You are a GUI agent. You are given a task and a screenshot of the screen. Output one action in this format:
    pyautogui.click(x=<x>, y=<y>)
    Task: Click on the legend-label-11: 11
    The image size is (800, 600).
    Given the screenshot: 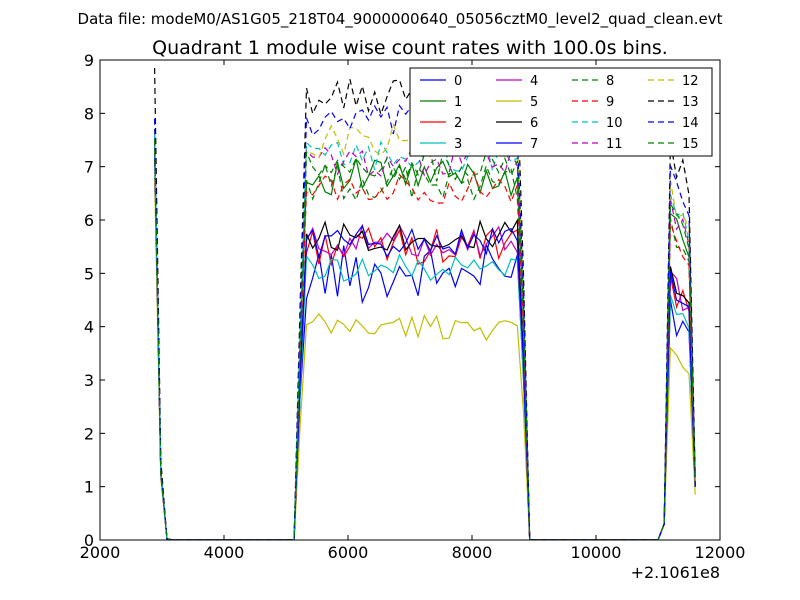 What is the action you would take?
    pyautogui.click(x=614, y=144)
    